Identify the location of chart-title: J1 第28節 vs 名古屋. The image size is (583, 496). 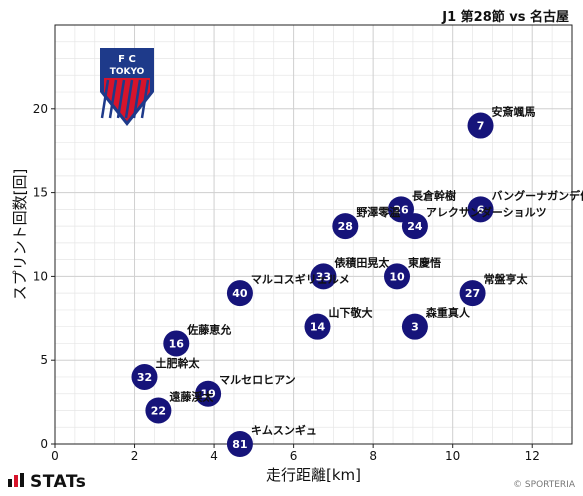
(505, 17).